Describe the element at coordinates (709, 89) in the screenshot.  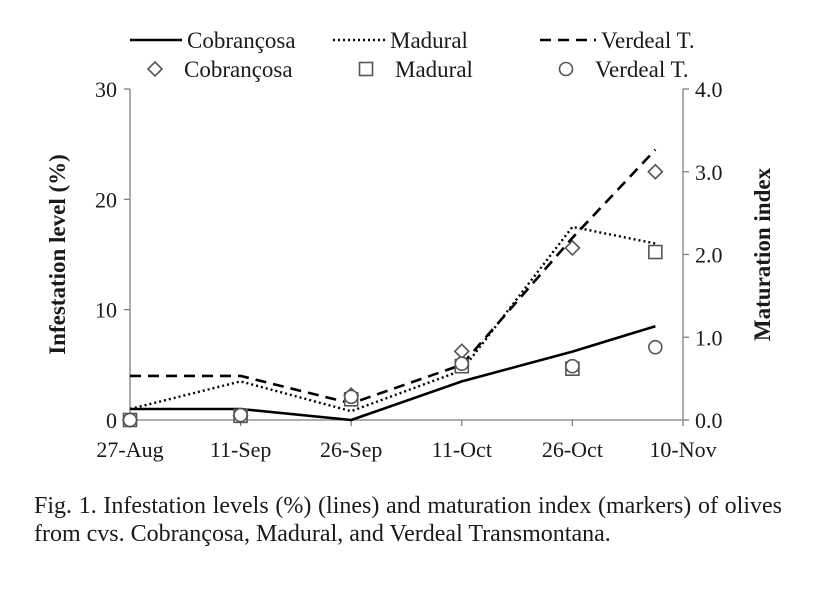
I see `y2-tick-label: 4.0` at that location.